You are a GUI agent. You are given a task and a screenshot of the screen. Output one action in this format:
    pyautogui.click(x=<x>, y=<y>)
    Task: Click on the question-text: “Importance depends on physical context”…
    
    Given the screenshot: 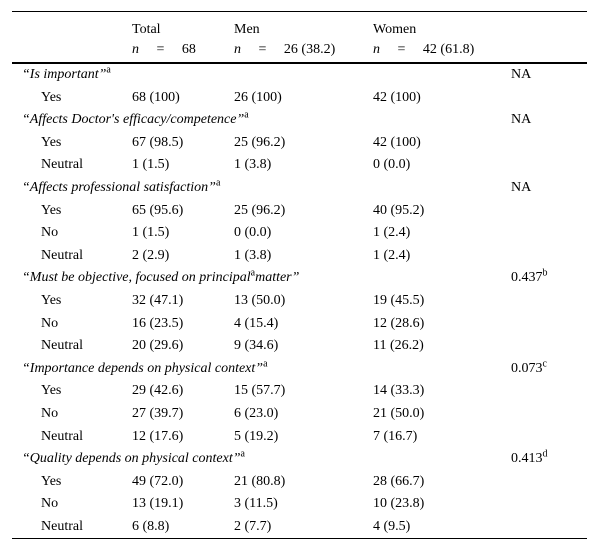 What is the action you would take?
    pyautogui.click(x=145, y=367)
    